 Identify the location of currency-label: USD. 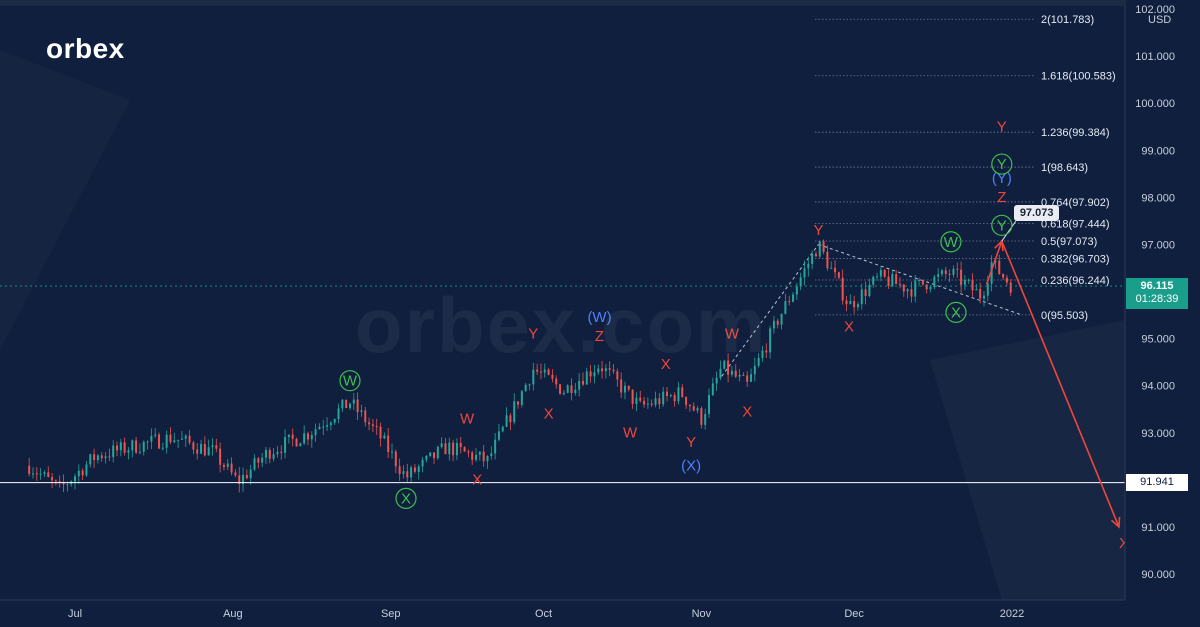
(1160, 20).